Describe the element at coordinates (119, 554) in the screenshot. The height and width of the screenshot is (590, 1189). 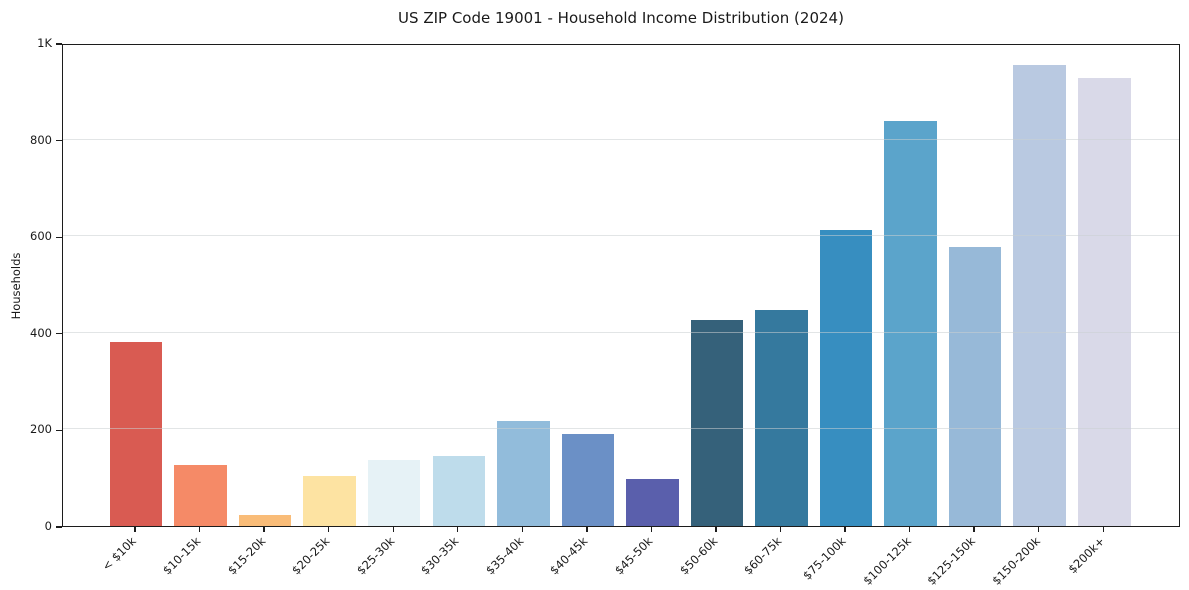
I see `x-tick-label: < $10k` at that location.